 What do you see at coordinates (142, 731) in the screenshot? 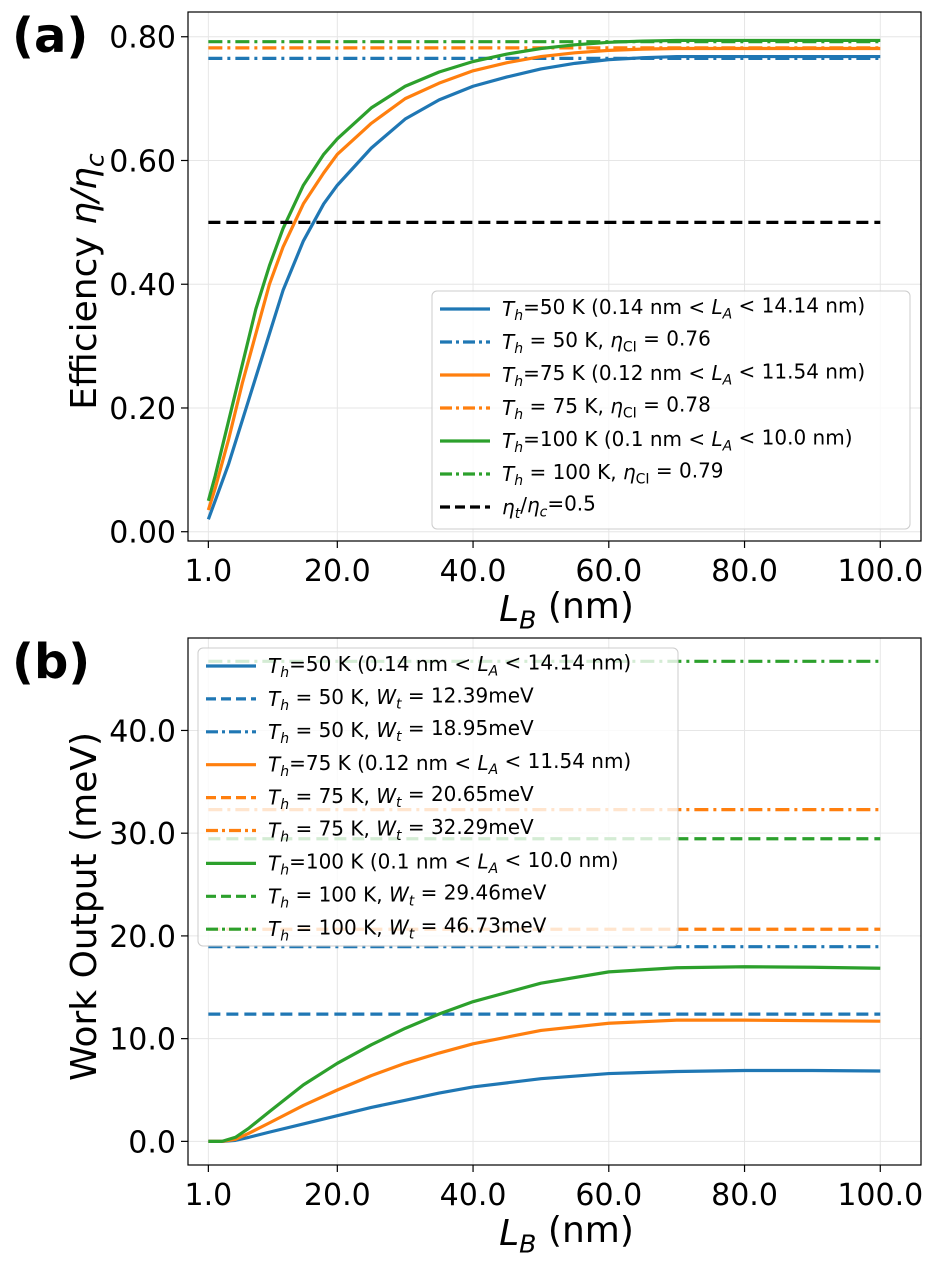
I see `y-tick-label: 40.0` at bounding box center [142, 731].